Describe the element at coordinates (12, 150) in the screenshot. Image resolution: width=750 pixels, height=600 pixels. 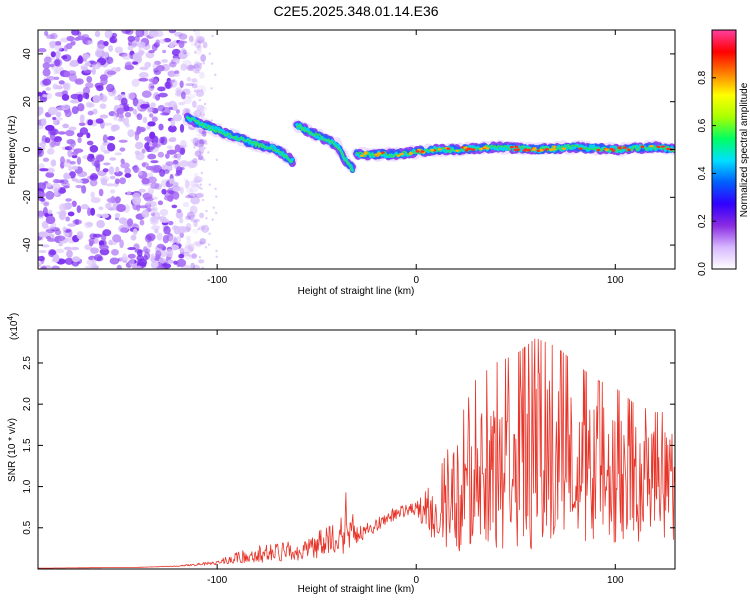
I see `spectrogram-y-label: Frequency (Hz)` at that location.